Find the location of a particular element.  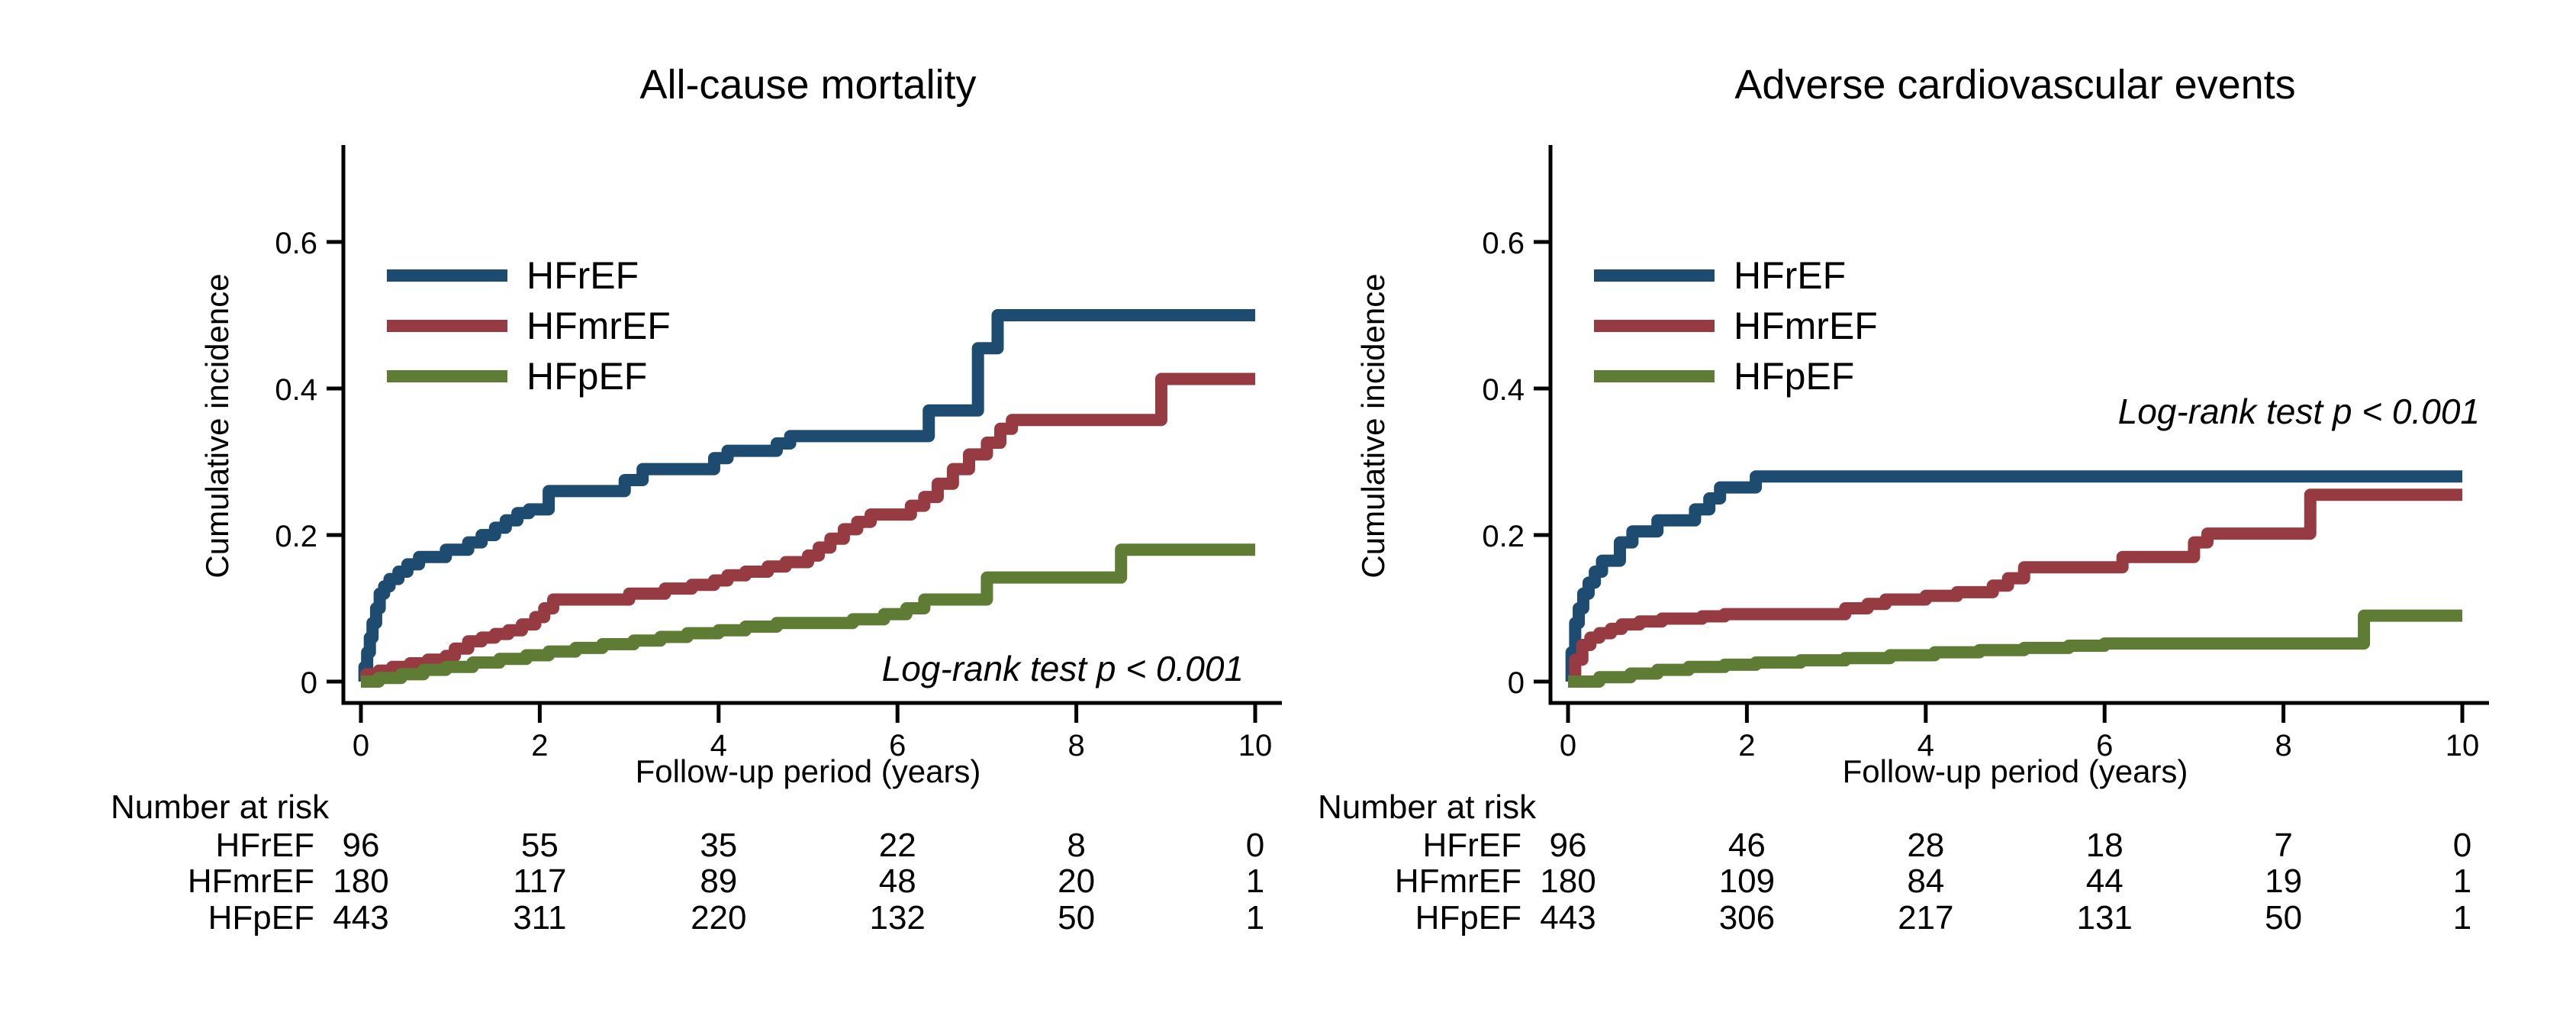

risk-value-HFmrEF: 89 is located at coordinates (718, 881).